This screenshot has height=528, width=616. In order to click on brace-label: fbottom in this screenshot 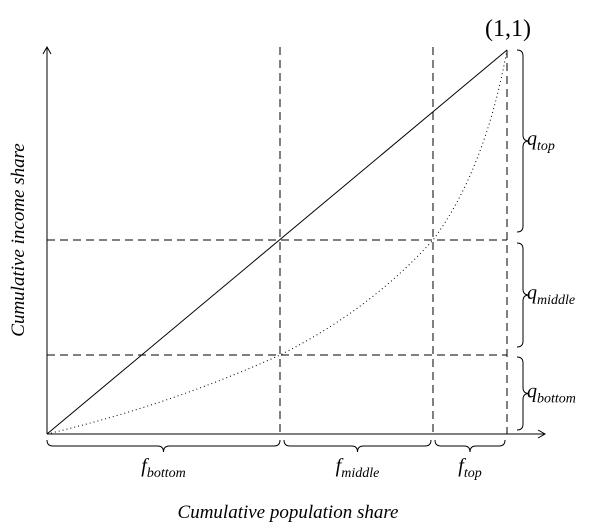, I will do `click(163, 468)`.